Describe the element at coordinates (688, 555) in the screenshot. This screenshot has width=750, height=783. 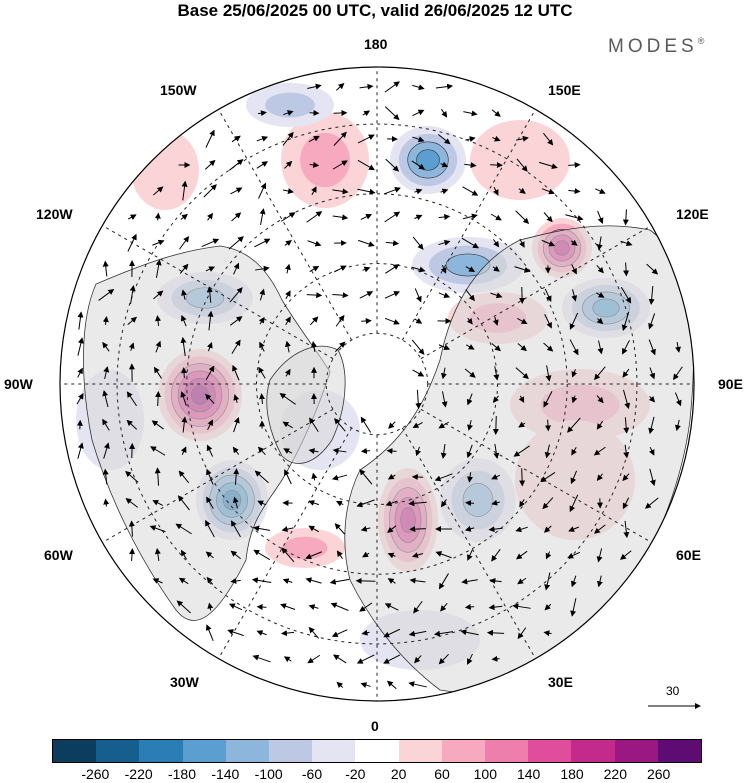
I see `label-60e: 60E` at that location.